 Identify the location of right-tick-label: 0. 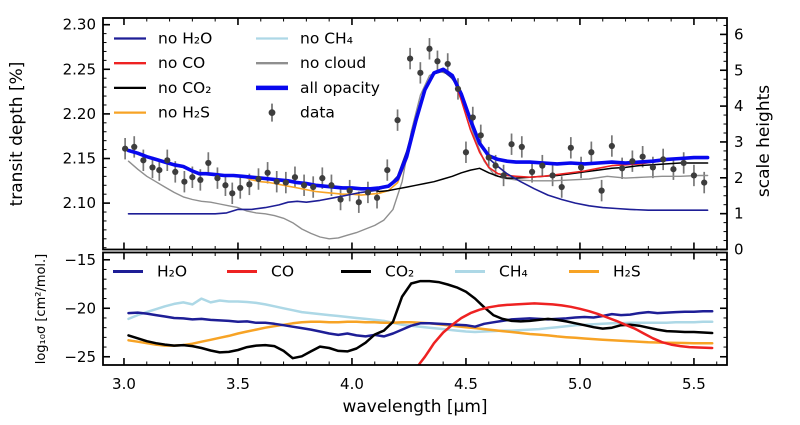
(739, 250).